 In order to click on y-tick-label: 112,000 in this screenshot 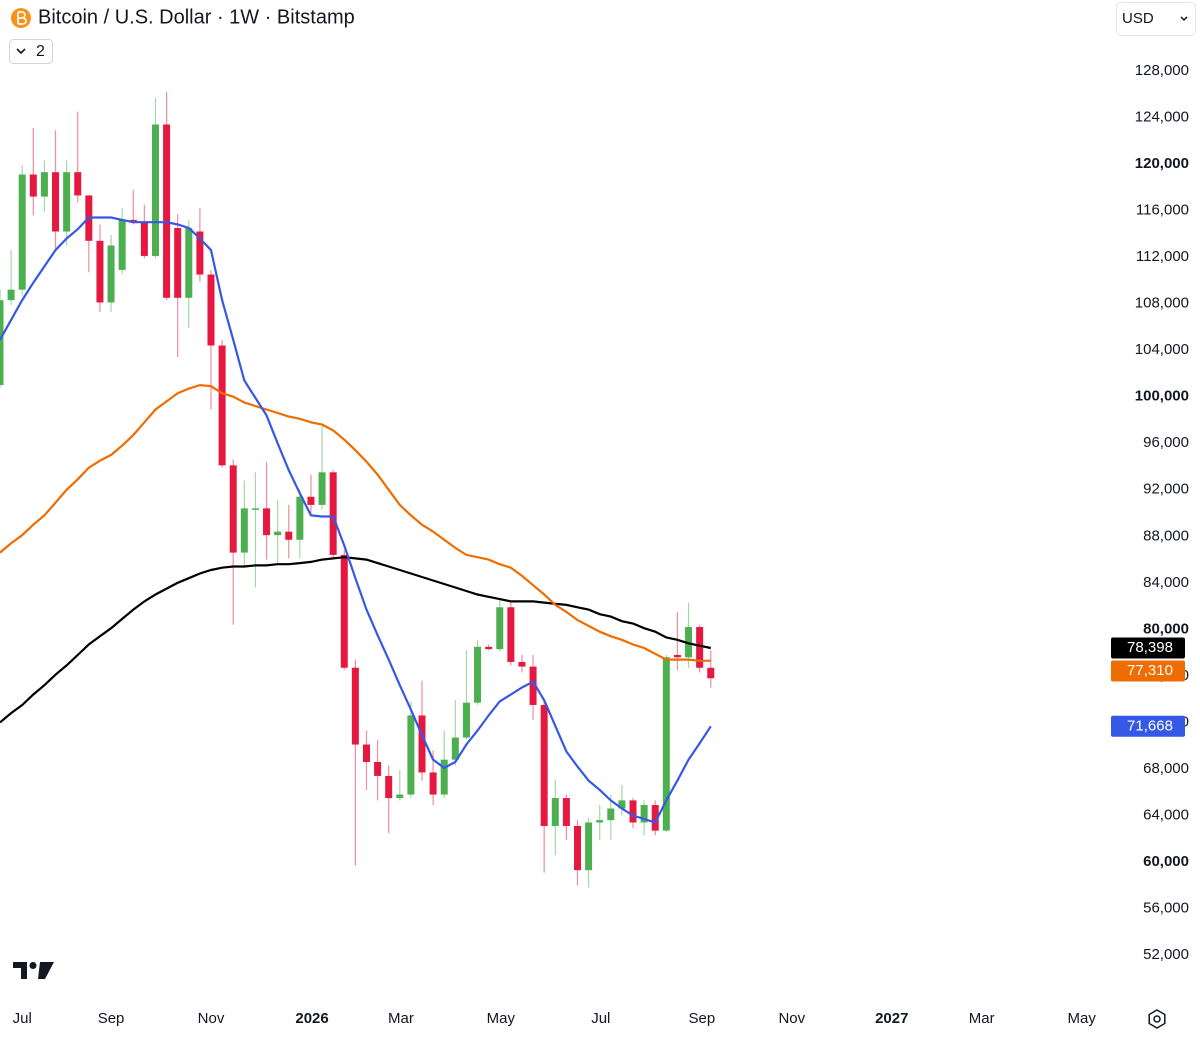, I will do `click(1162, 256)`.